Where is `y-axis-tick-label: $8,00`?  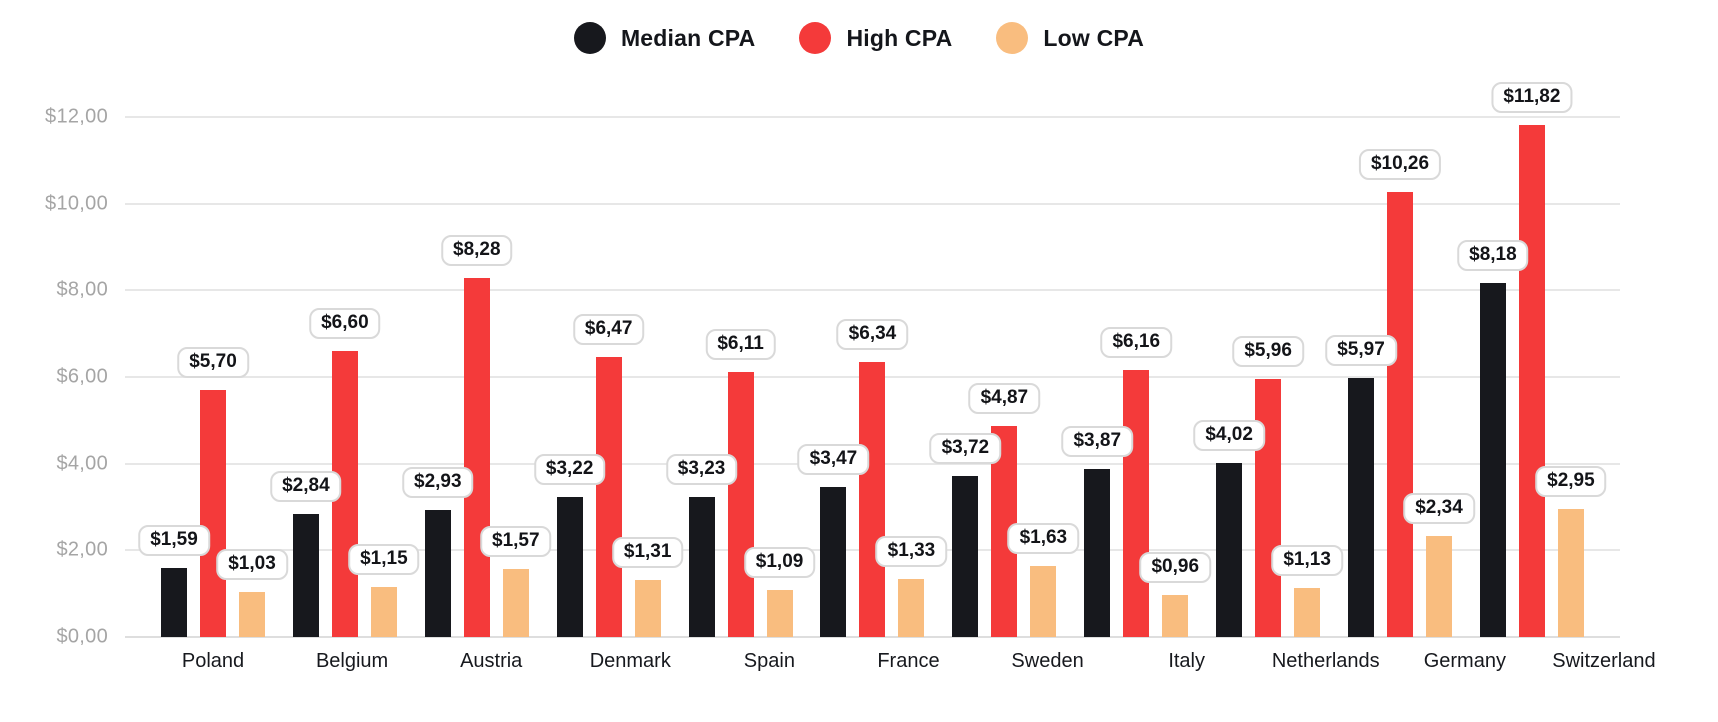 y-axis-tick-label: $8,00 is located at coordinates (82, 289).